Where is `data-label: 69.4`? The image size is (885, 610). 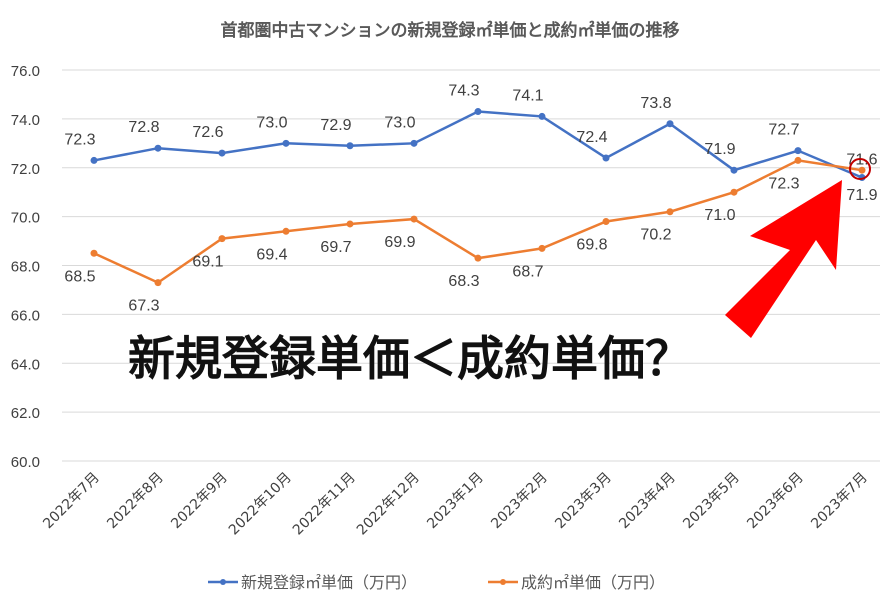 data-label: 69.4 is located at coordinates (271, 254).